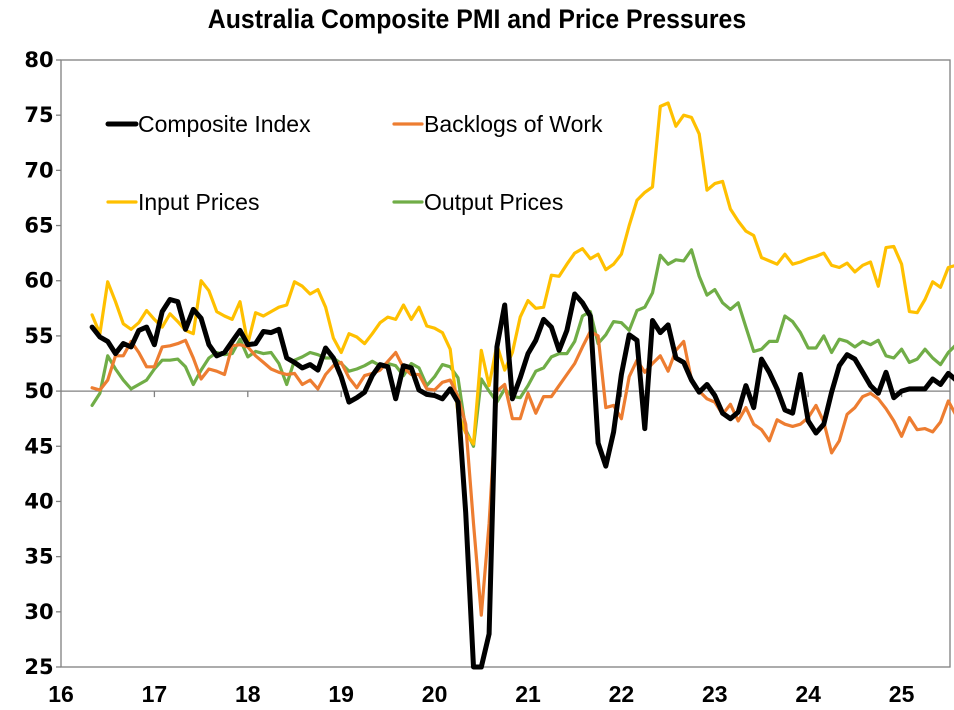 The height and width of the screenshot is (710, 954). I want to click on x-tick-label: 21, so click(528, 694).